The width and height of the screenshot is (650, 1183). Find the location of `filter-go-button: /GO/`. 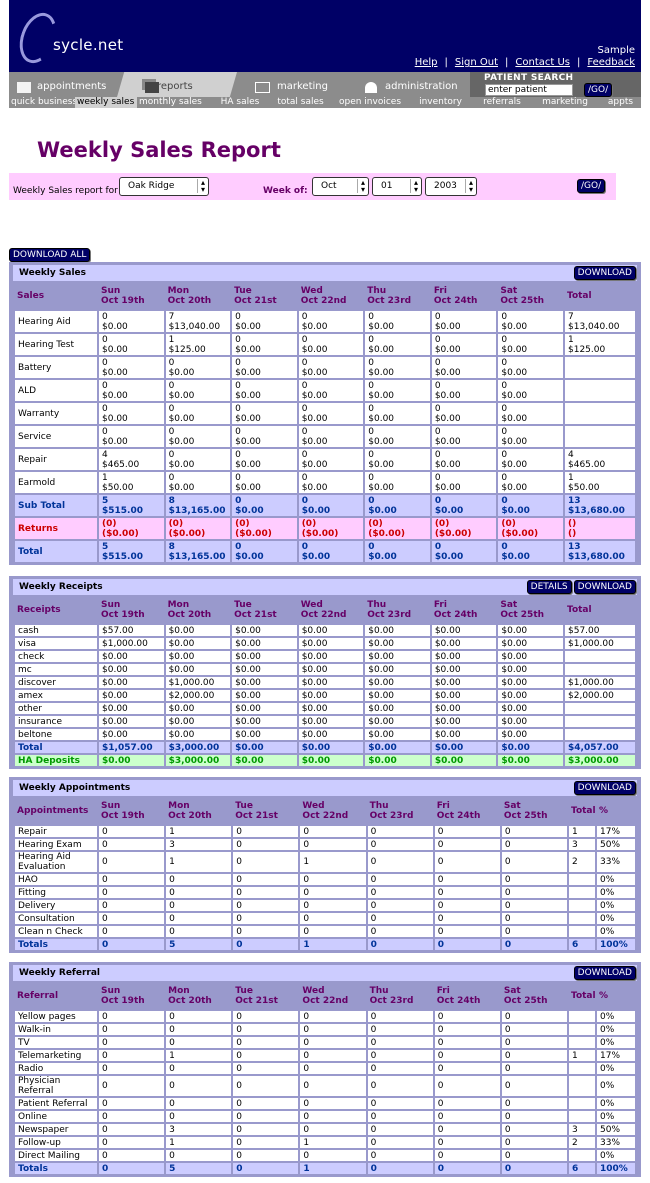

filter-go-button: /GO/ is located at coordinates (591, 186).